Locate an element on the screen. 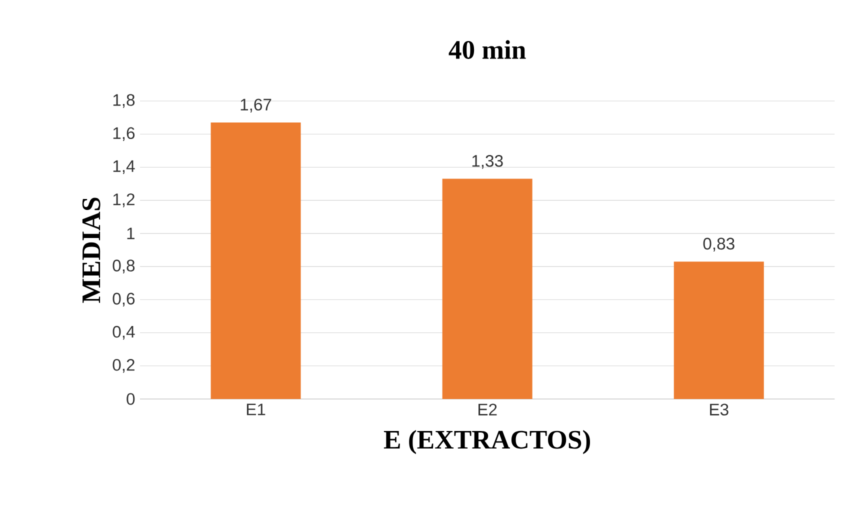 This screenshot has height=517, width=851. y-tick-label: 1 is located at coordinates (130, 234).